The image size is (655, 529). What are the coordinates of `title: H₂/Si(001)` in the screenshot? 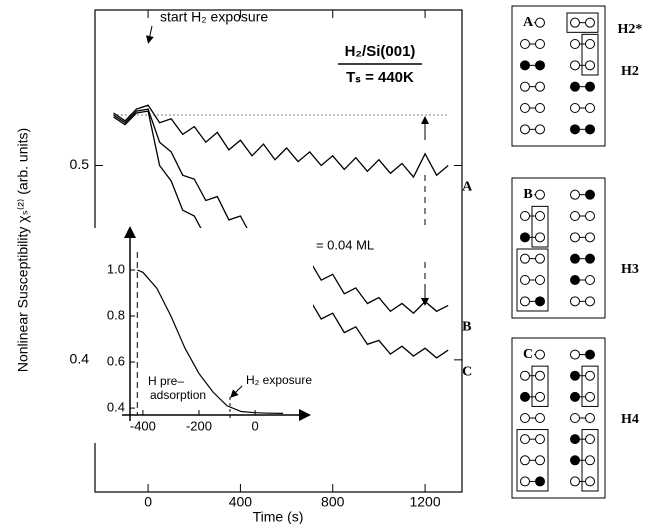 It's located at (380, 51).